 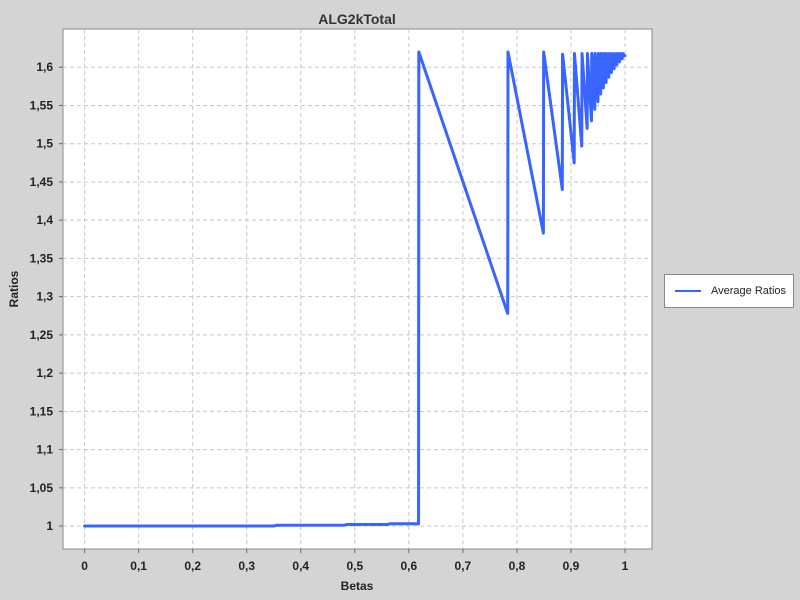 What do you see at coordinates (44, 450) in the screenshot?
I see `y-tick-label: 1,1` at bounding box center [44, 450].